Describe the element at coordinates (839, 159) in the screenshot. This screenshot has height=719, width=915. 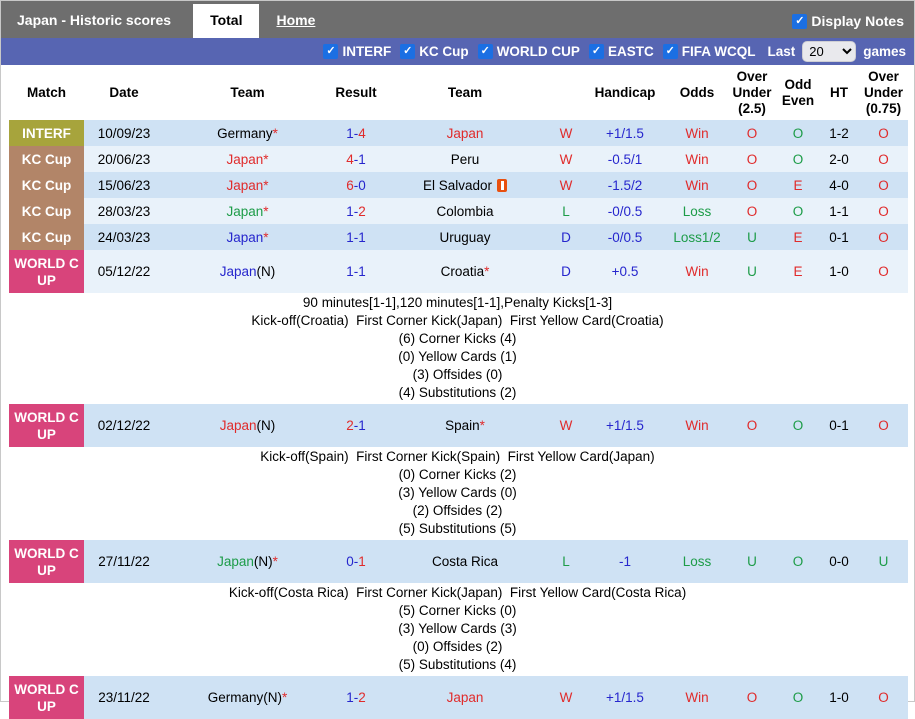
I see `cell-ht: 2-0` at that location.